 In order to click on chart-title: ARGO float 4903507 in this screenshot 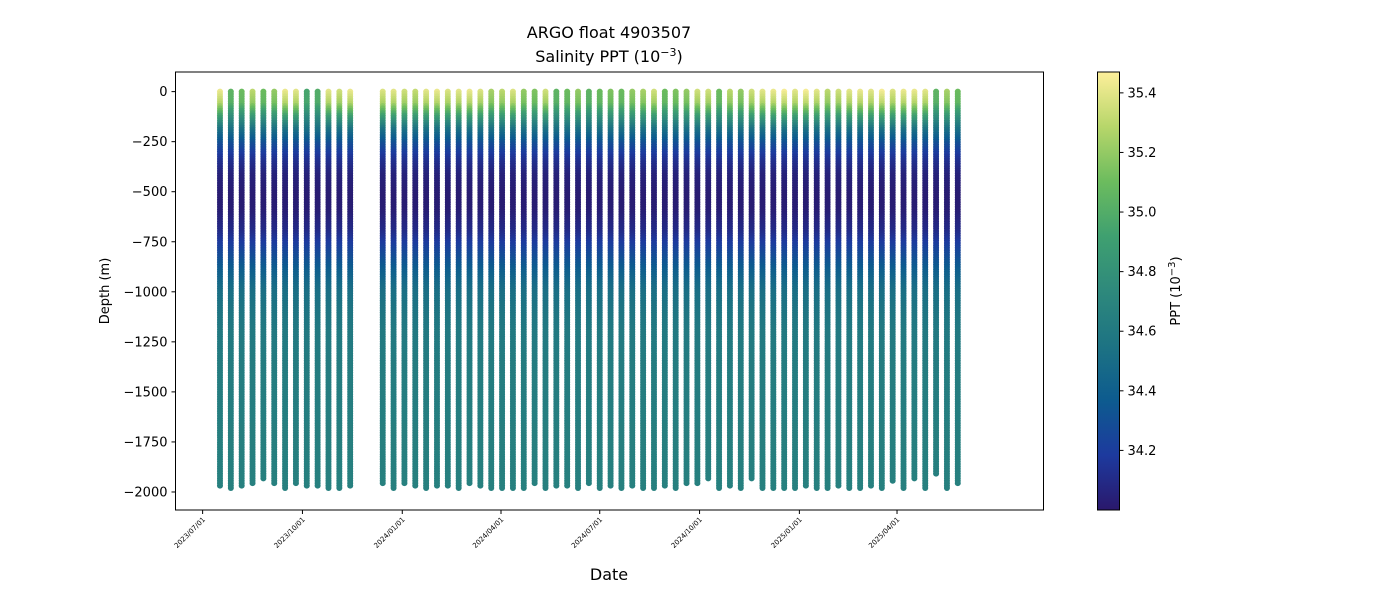, I will do `click(609, 32)`.